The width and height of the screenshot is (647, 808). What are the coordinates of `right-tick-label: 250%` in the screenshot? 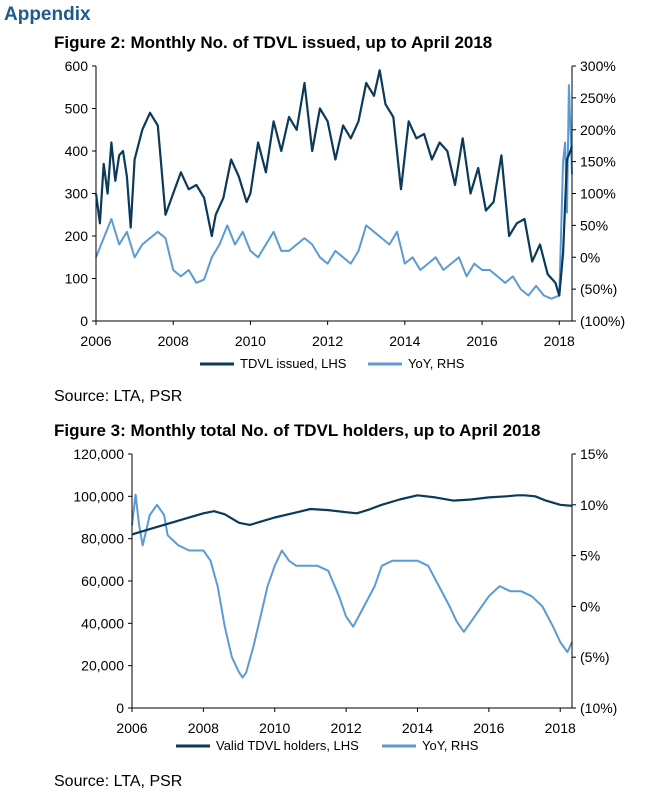 It's located at (598, 98).